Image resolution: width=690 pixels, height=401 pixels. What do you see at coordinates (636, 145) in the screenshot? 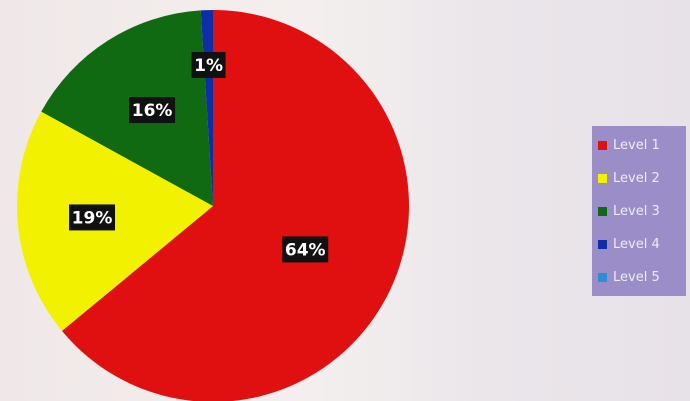
I see `legend-label-level-1: Level 1` at bounding box center [636, 145].